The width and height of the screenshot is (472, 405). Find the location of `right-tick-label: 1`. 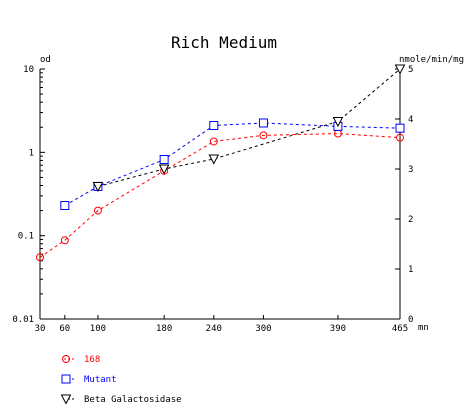

right-tick-label: 1 is located at coordinates (410, 270).